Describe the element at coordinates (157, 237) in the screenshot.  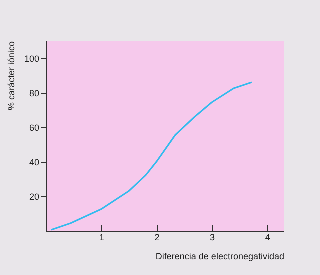
I see `x-tick-label: 2` at that location.